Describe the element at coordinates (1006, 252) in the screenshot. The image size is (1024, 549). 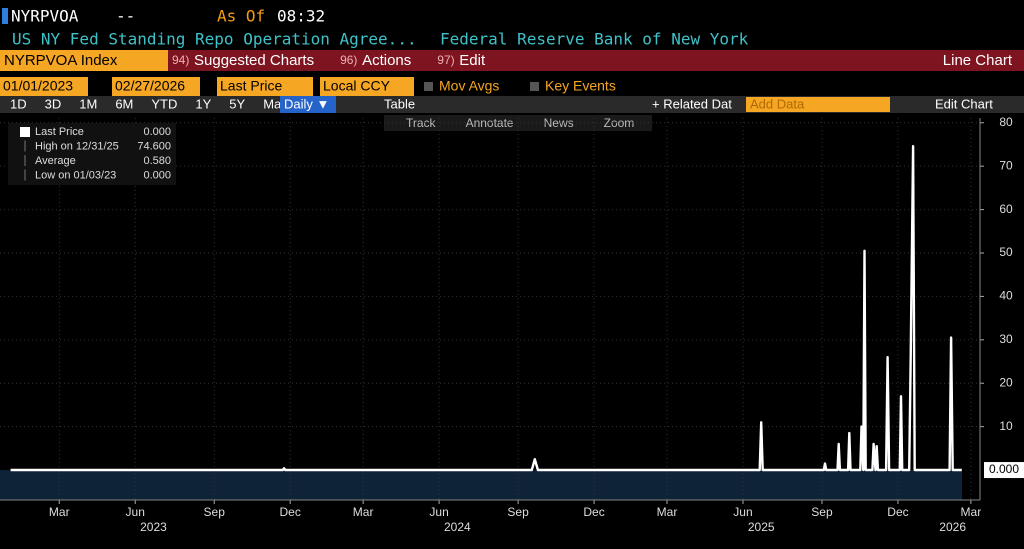
I see `y-tick-label: 50` at that location.